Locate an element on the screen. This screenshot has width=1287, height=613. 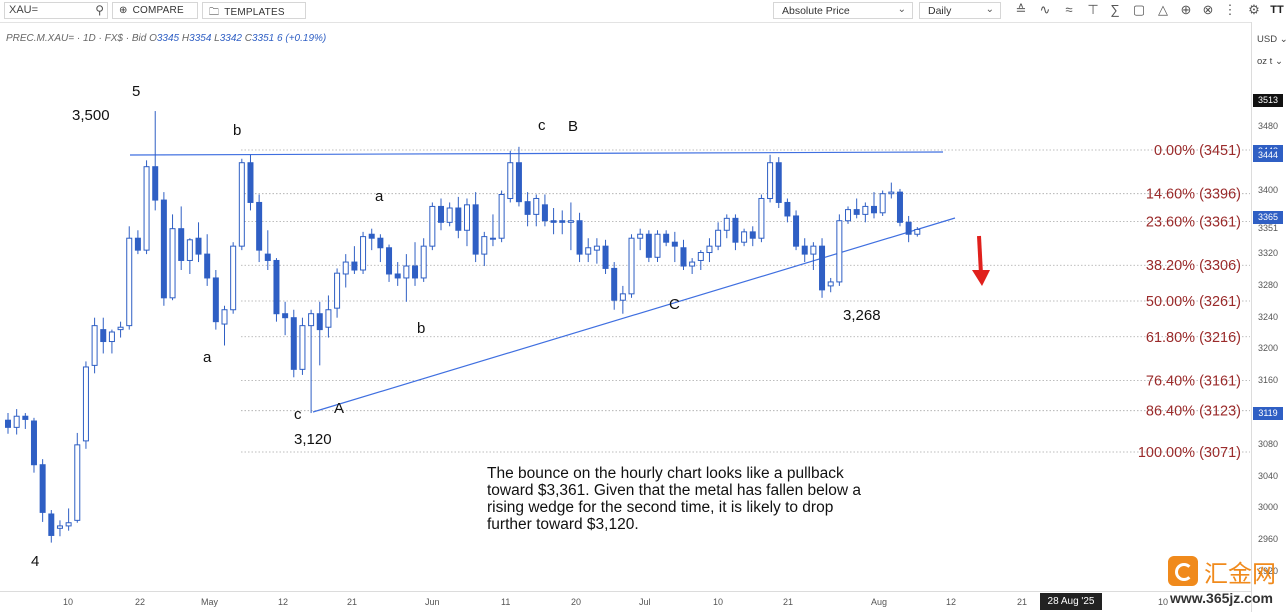
fib-label: 0.00% (3451) is located at coordinates (1197, 151).